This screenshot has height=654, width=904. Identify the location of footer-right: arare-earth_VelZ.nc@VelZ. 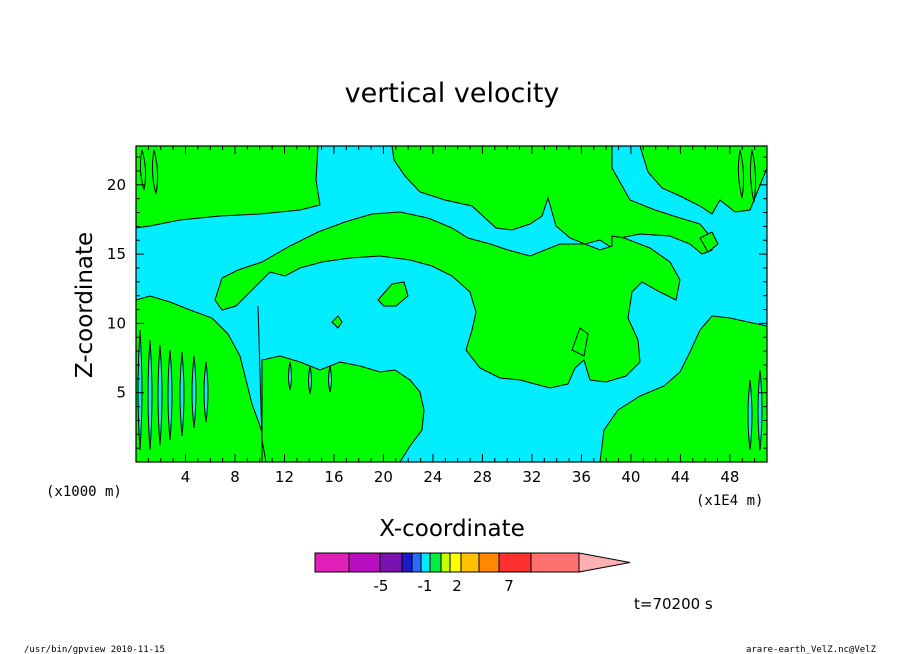
(811, 649).